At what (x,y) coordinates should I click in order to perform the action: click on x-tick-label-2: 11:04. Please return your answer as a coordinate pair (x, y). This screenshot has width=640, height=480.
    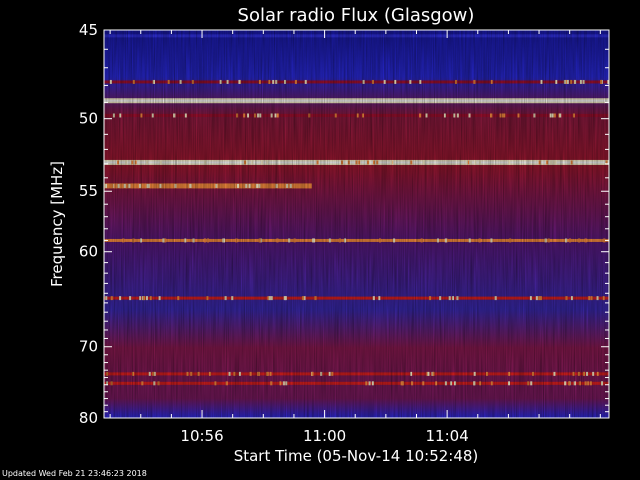
    Looking at the image, I should click on (447, 436).